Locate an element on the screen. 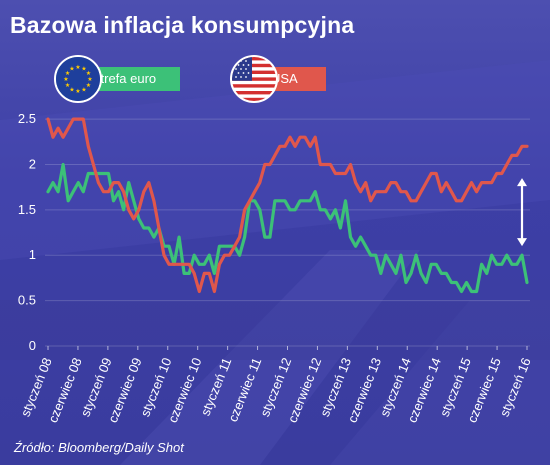 The height and width of the screenshot is (465, 550). y-tick-label: 0.5 is located at coordinates (27, 300).